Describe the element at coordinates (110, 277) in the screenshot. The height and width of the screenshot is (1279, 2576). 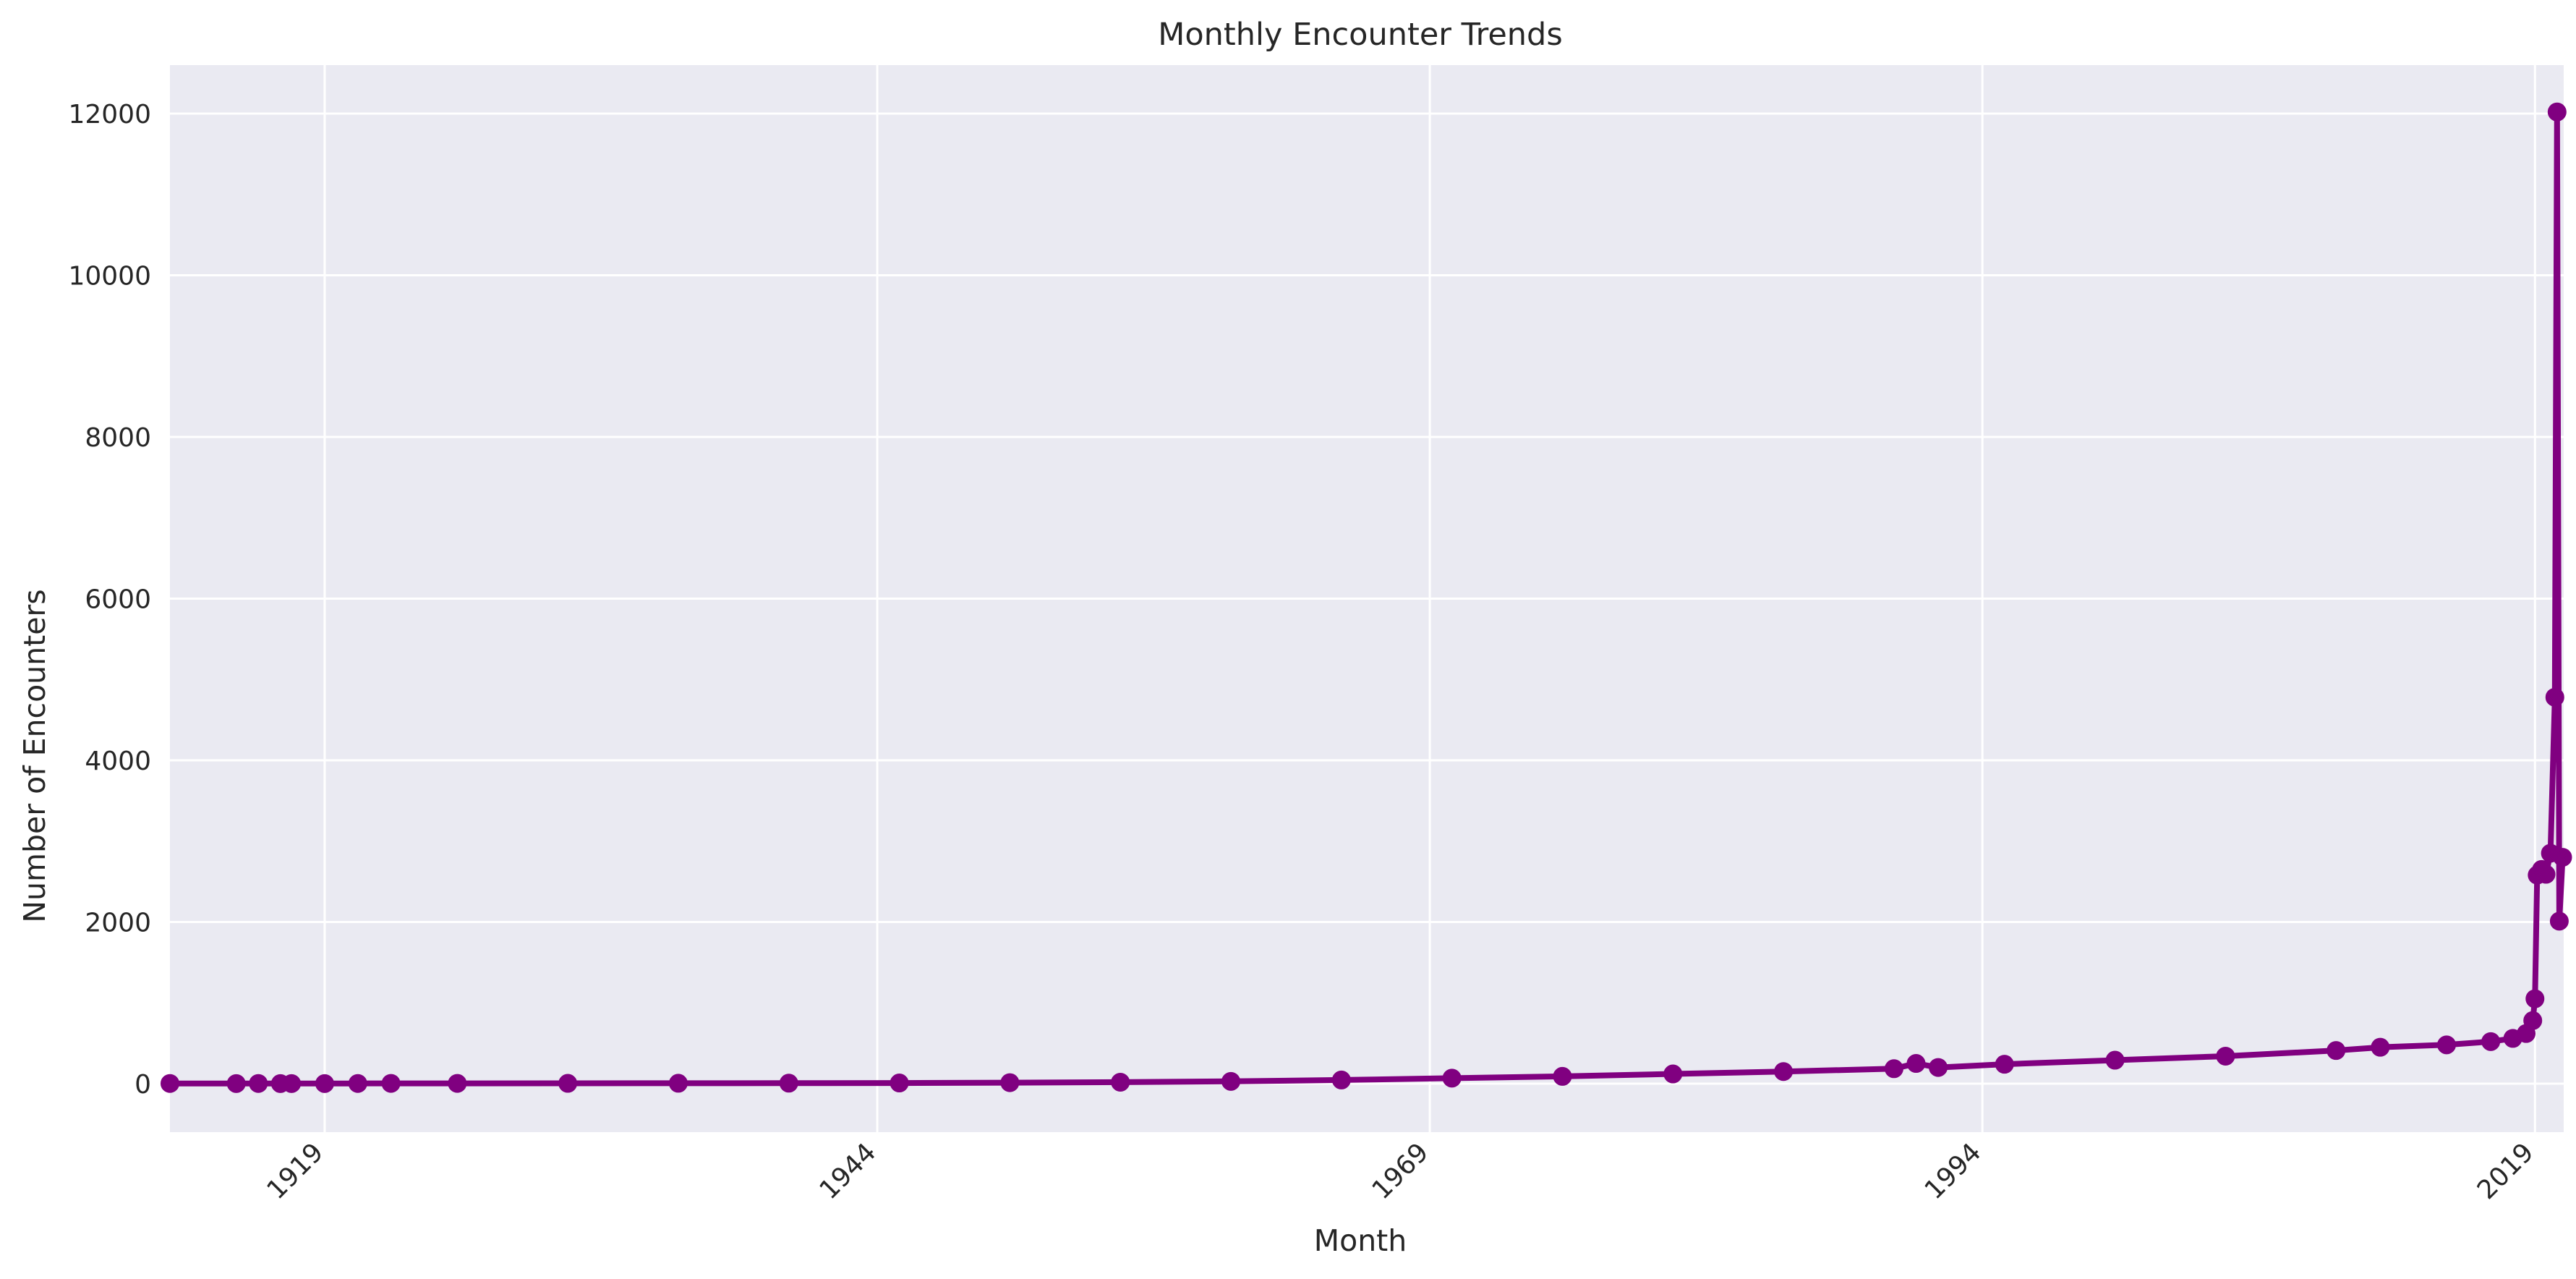
I see `y-tick-label: 10000` at that location.